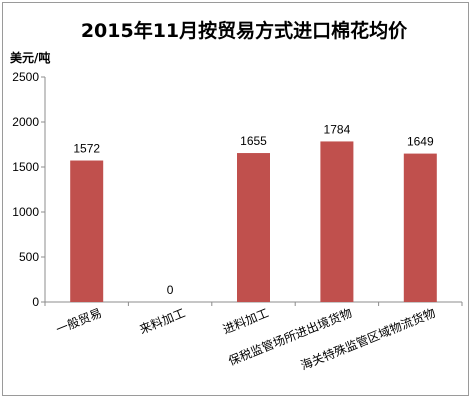 The width and height of the screenshot is (473, 400). I want to click on category-label: 来料加工, so click(162, 321).